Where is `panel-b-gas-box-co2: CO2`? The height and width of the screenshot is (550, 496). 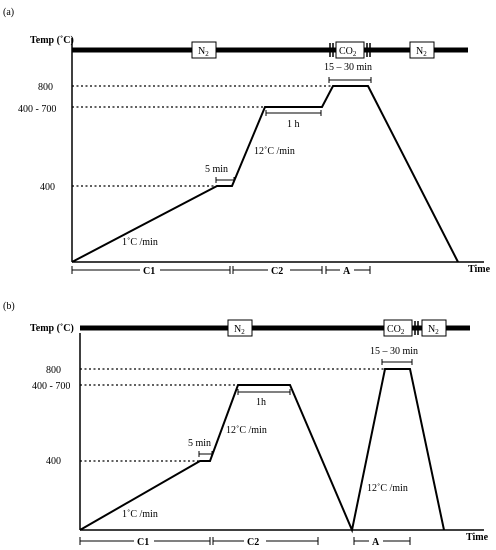
panel-b-gas-box-co2: CO2 is located at coordinates (398, 328).